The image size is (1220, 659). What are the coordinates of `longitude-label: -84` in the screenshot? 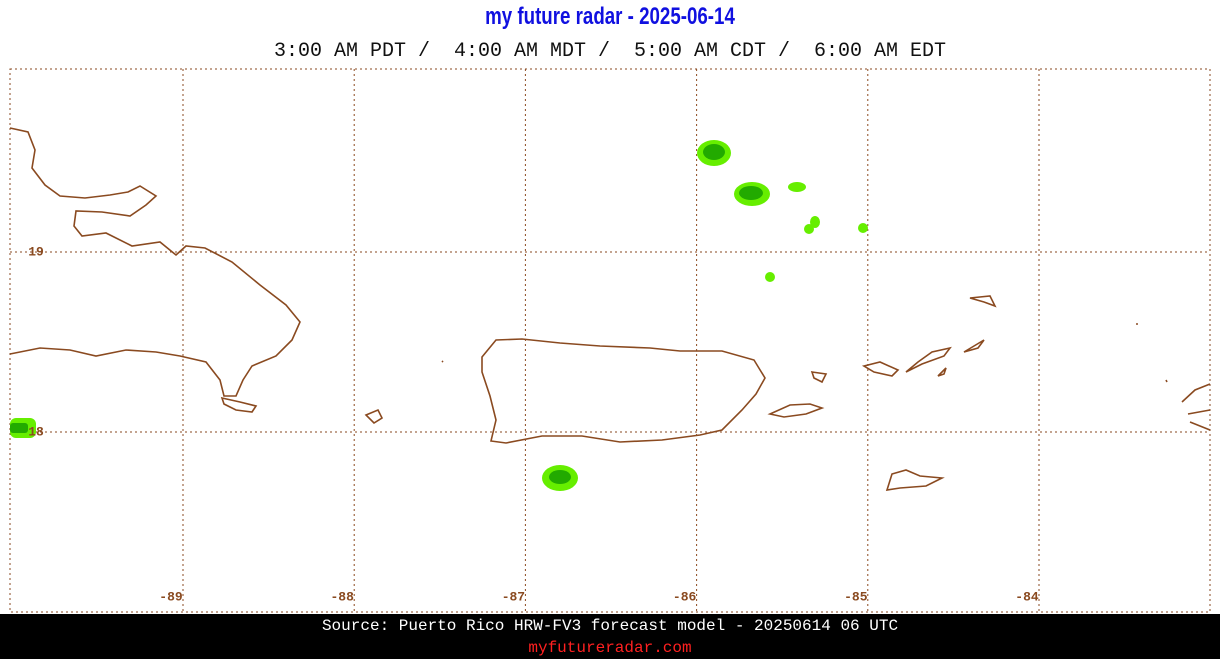 It's located at (1027, 596).